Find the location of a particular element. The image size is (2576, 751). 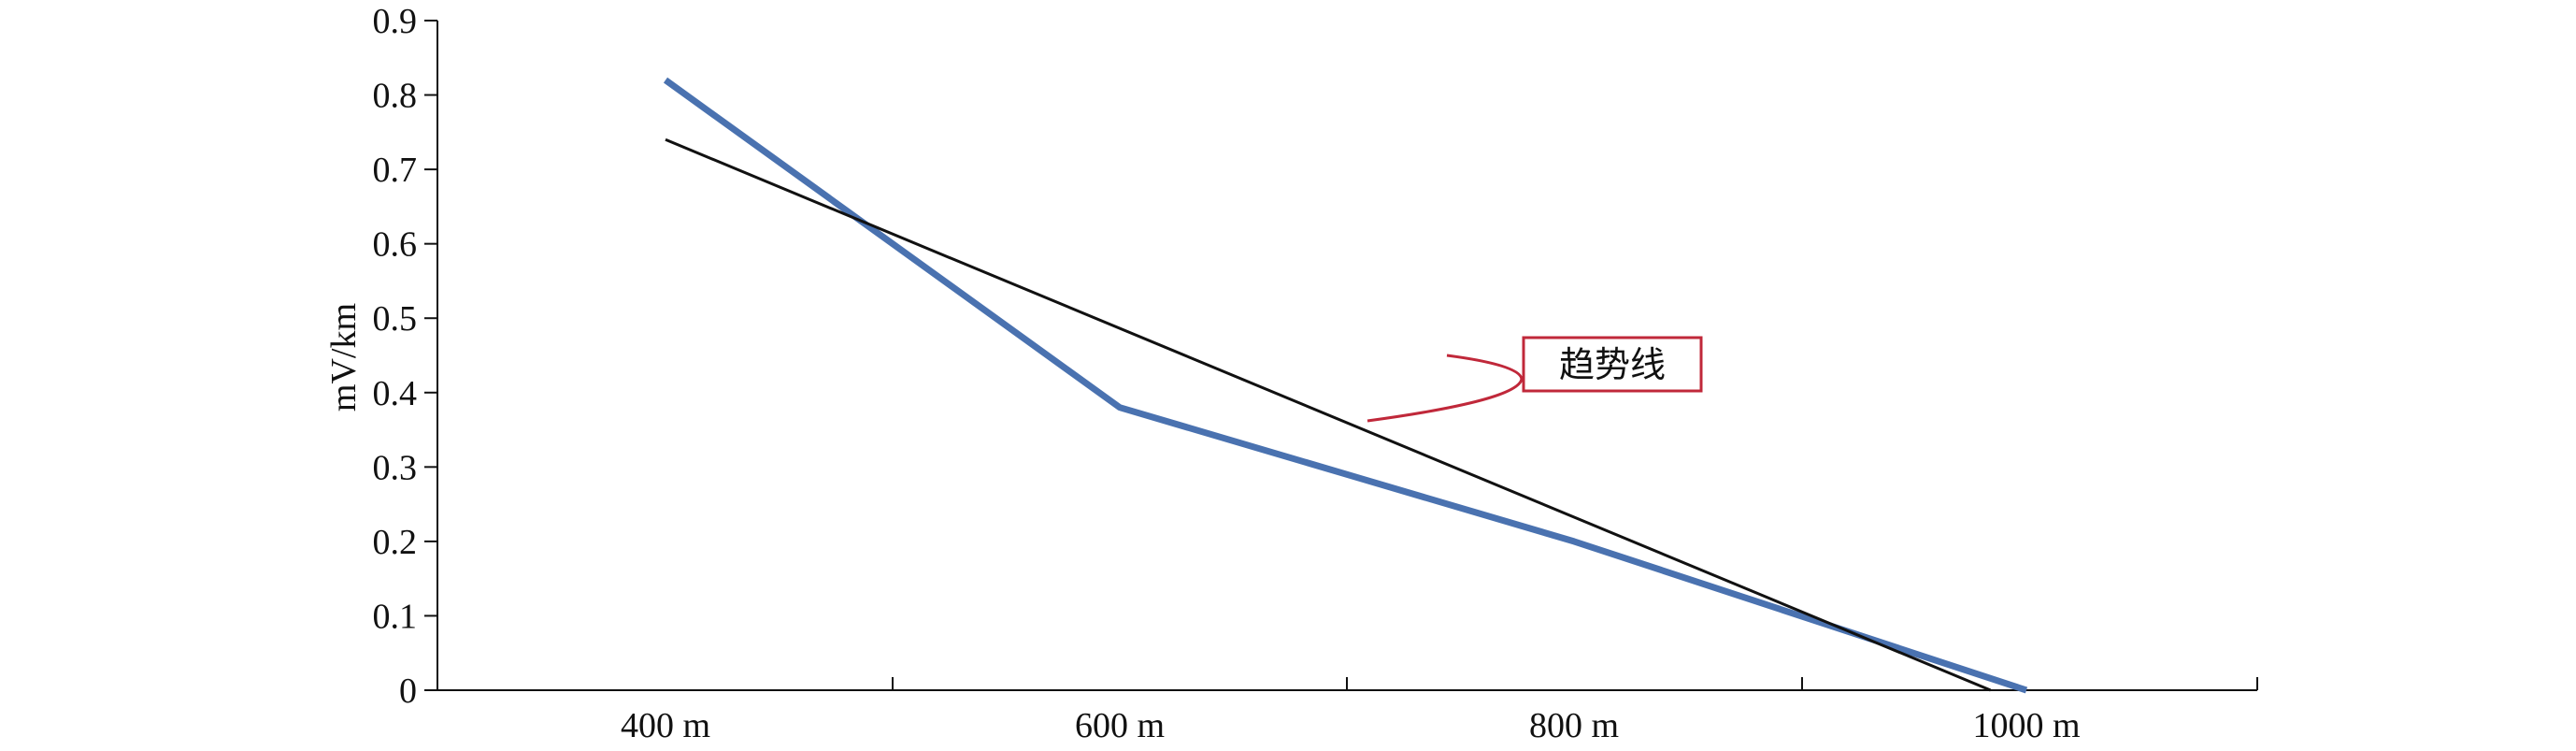

y-tick-label: 0.1 is located at coordinates (395, 616).